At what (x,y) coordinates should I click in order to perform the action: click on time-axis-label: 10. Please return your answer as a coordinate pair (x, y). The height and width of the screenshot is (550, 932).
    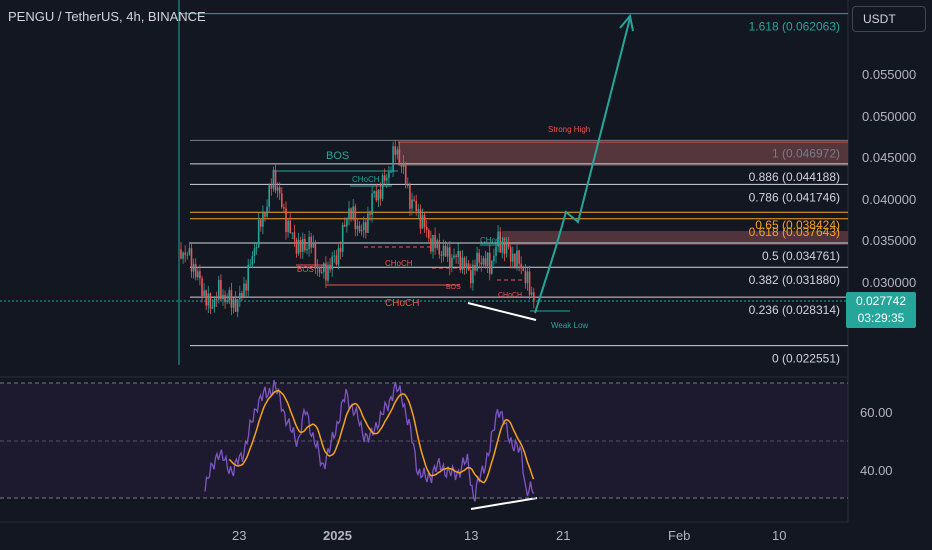
    Looking at the image, I should click on (779, 535).